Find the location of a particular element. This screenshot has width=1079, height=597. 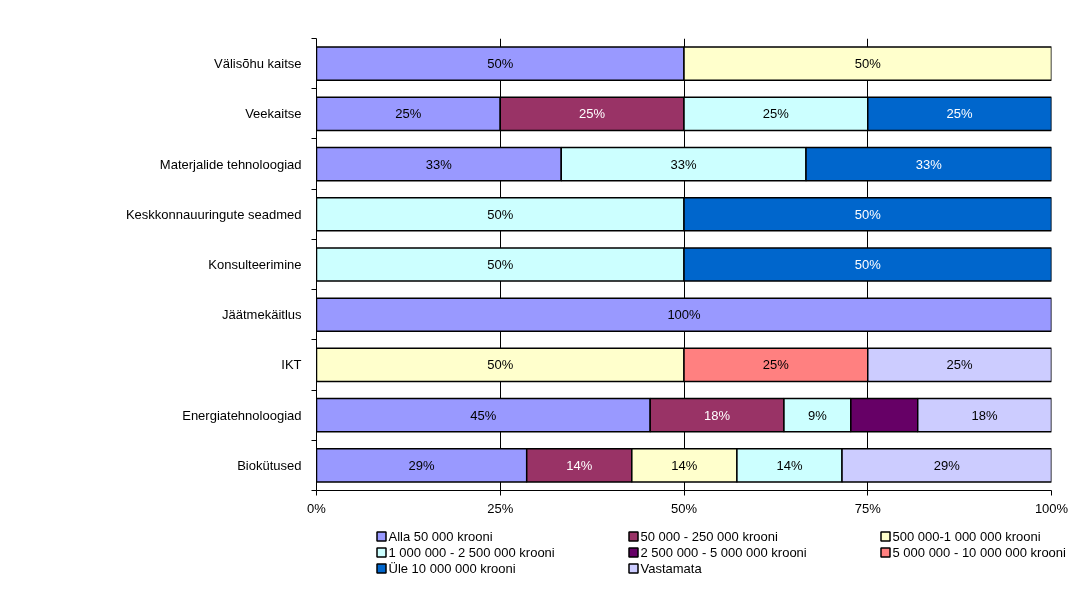

x-tick-label: 0% is located at coordinates (317, 508).